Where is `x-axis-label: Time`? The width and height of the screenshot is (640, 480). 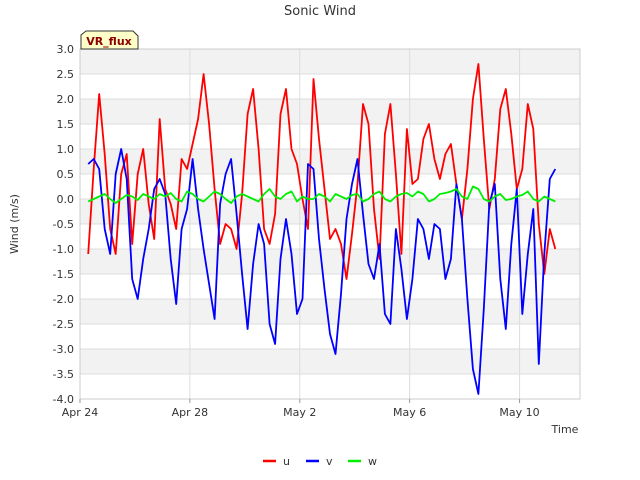 x-axis-label: Time is located at coordinates (565, 429).